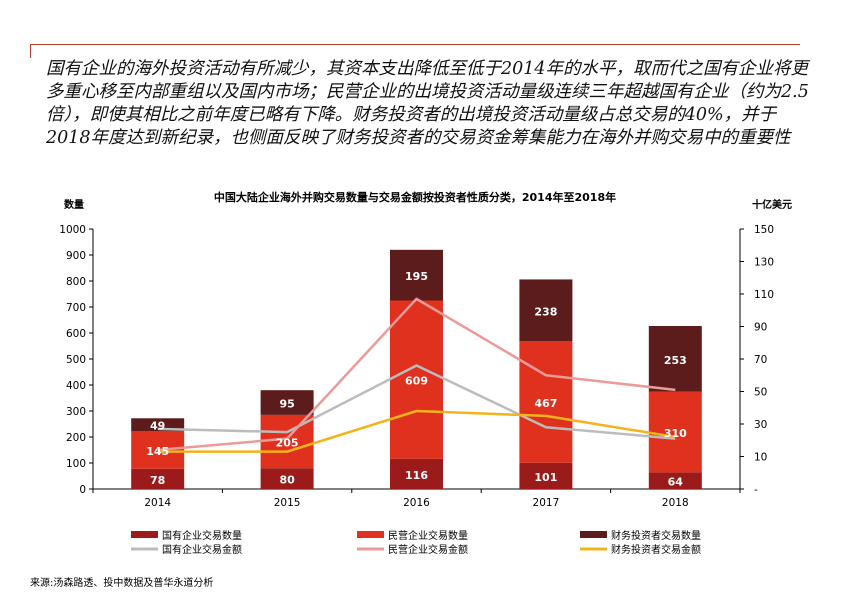  Describe the element at coordinates (76, 256) in the screenshot. I see `y-tick-label: 900` at that location.